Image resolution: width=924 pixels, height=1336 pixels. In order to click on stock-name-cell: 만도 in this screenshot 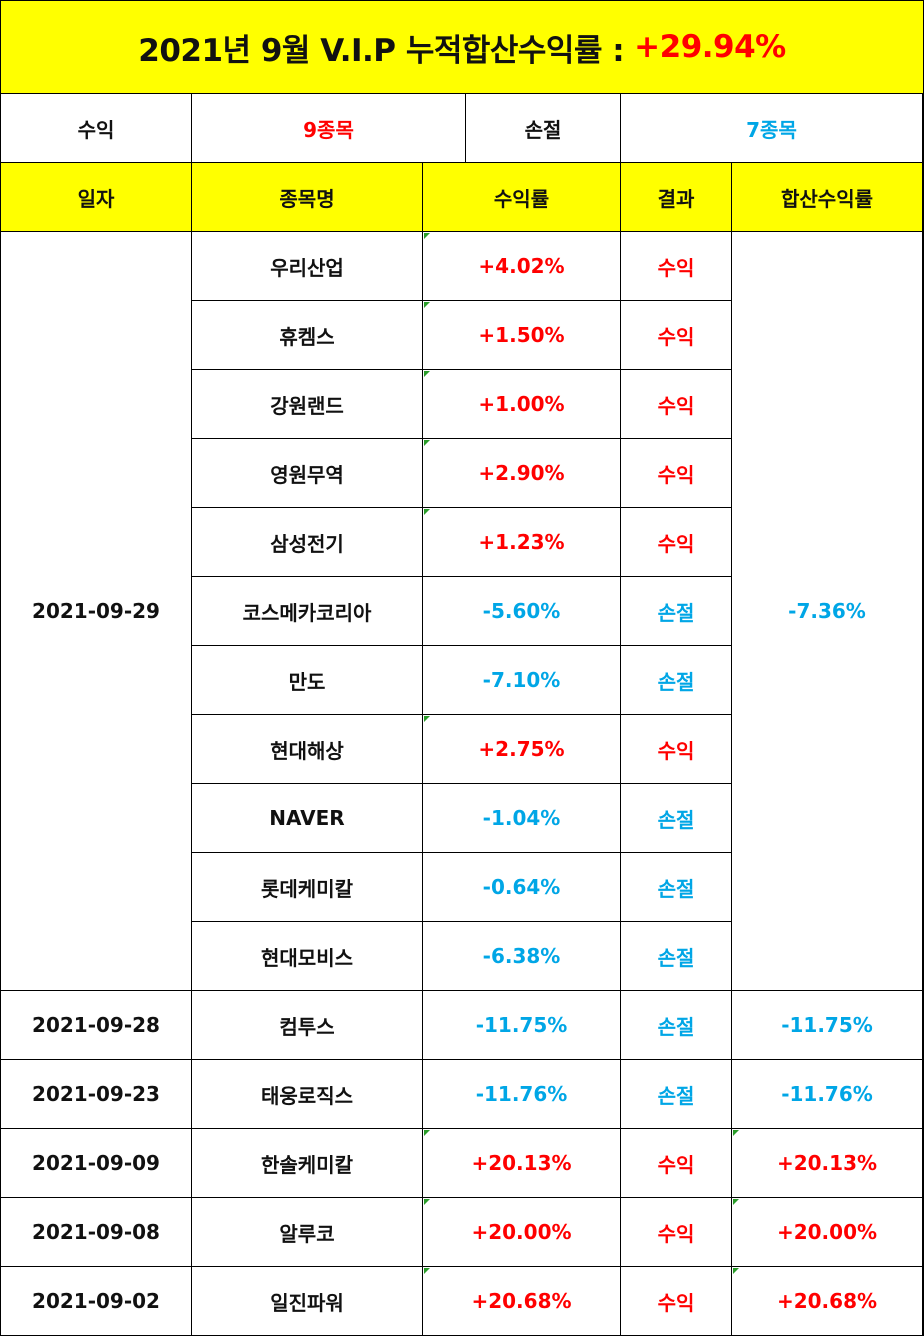, I will do `click(307, 680)`.